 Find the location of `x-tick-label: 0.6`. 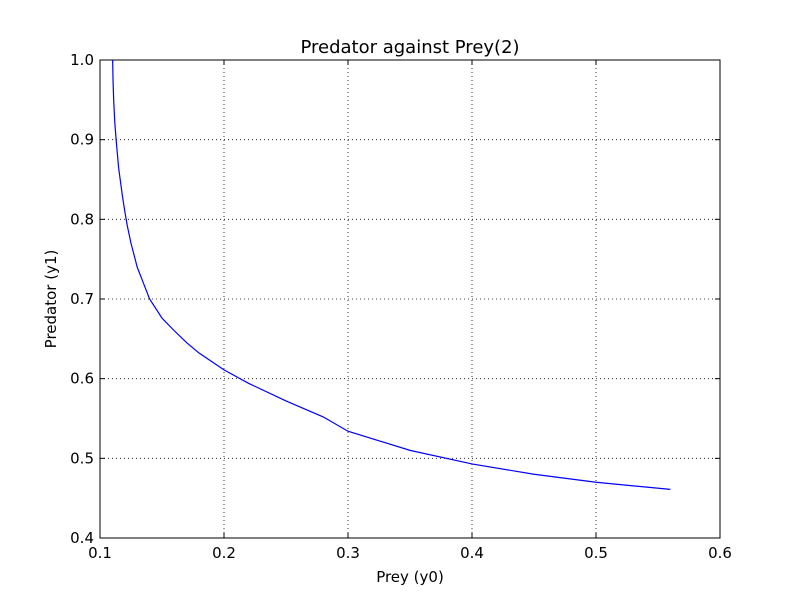

x-tick-label: 0.6 is located at coordinates (720, 553).